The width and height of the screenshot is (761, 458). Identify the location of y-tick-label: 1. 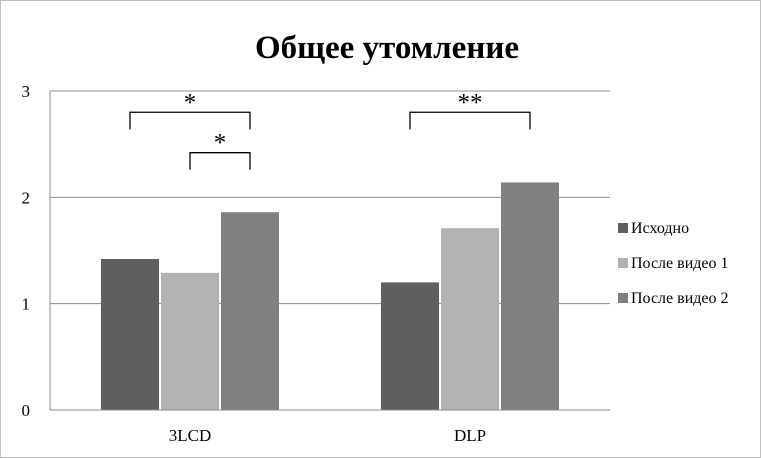
(26, 304).